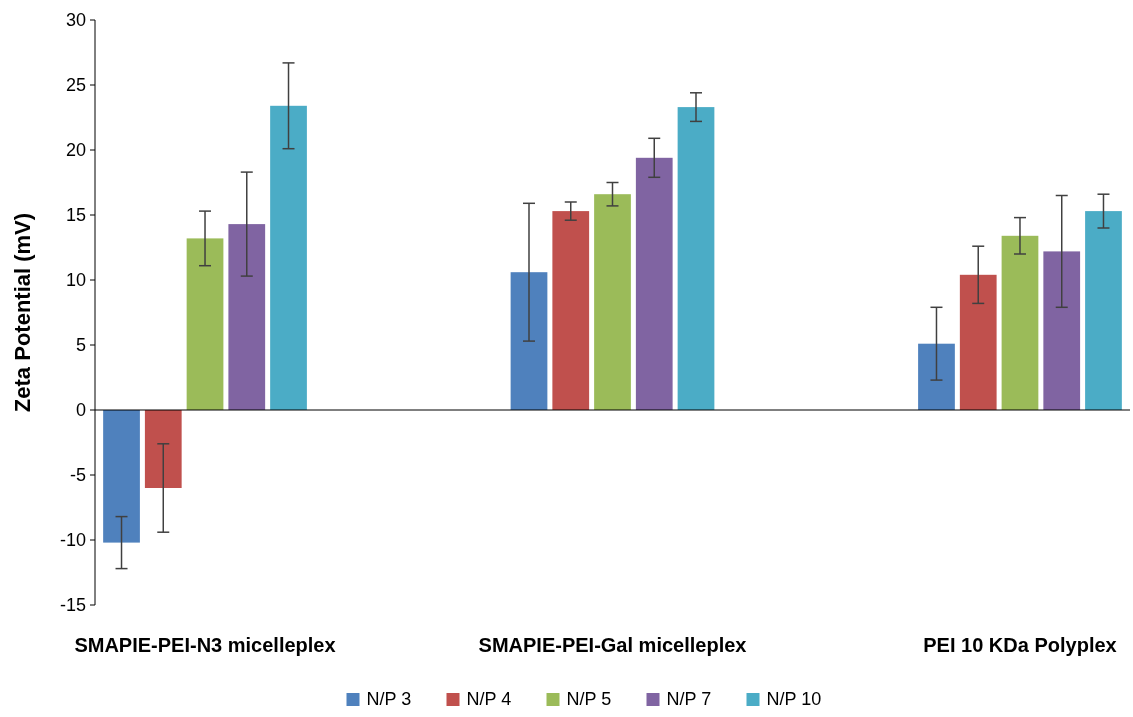 The image size is (1133, 717). Describe the element at coordinates (80, 345) in the screenshot. I see `y-tick-label: 5` at that location.